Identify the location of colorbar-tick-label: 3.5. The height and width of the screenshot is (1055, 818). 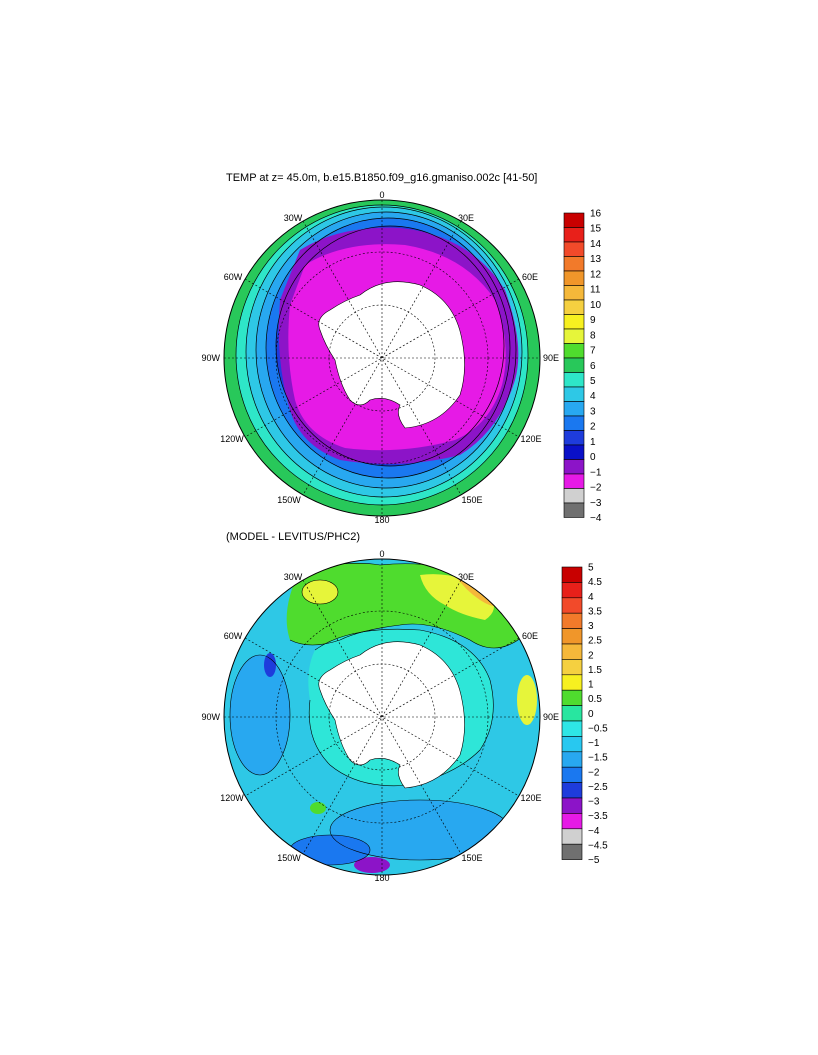
(595, 611).